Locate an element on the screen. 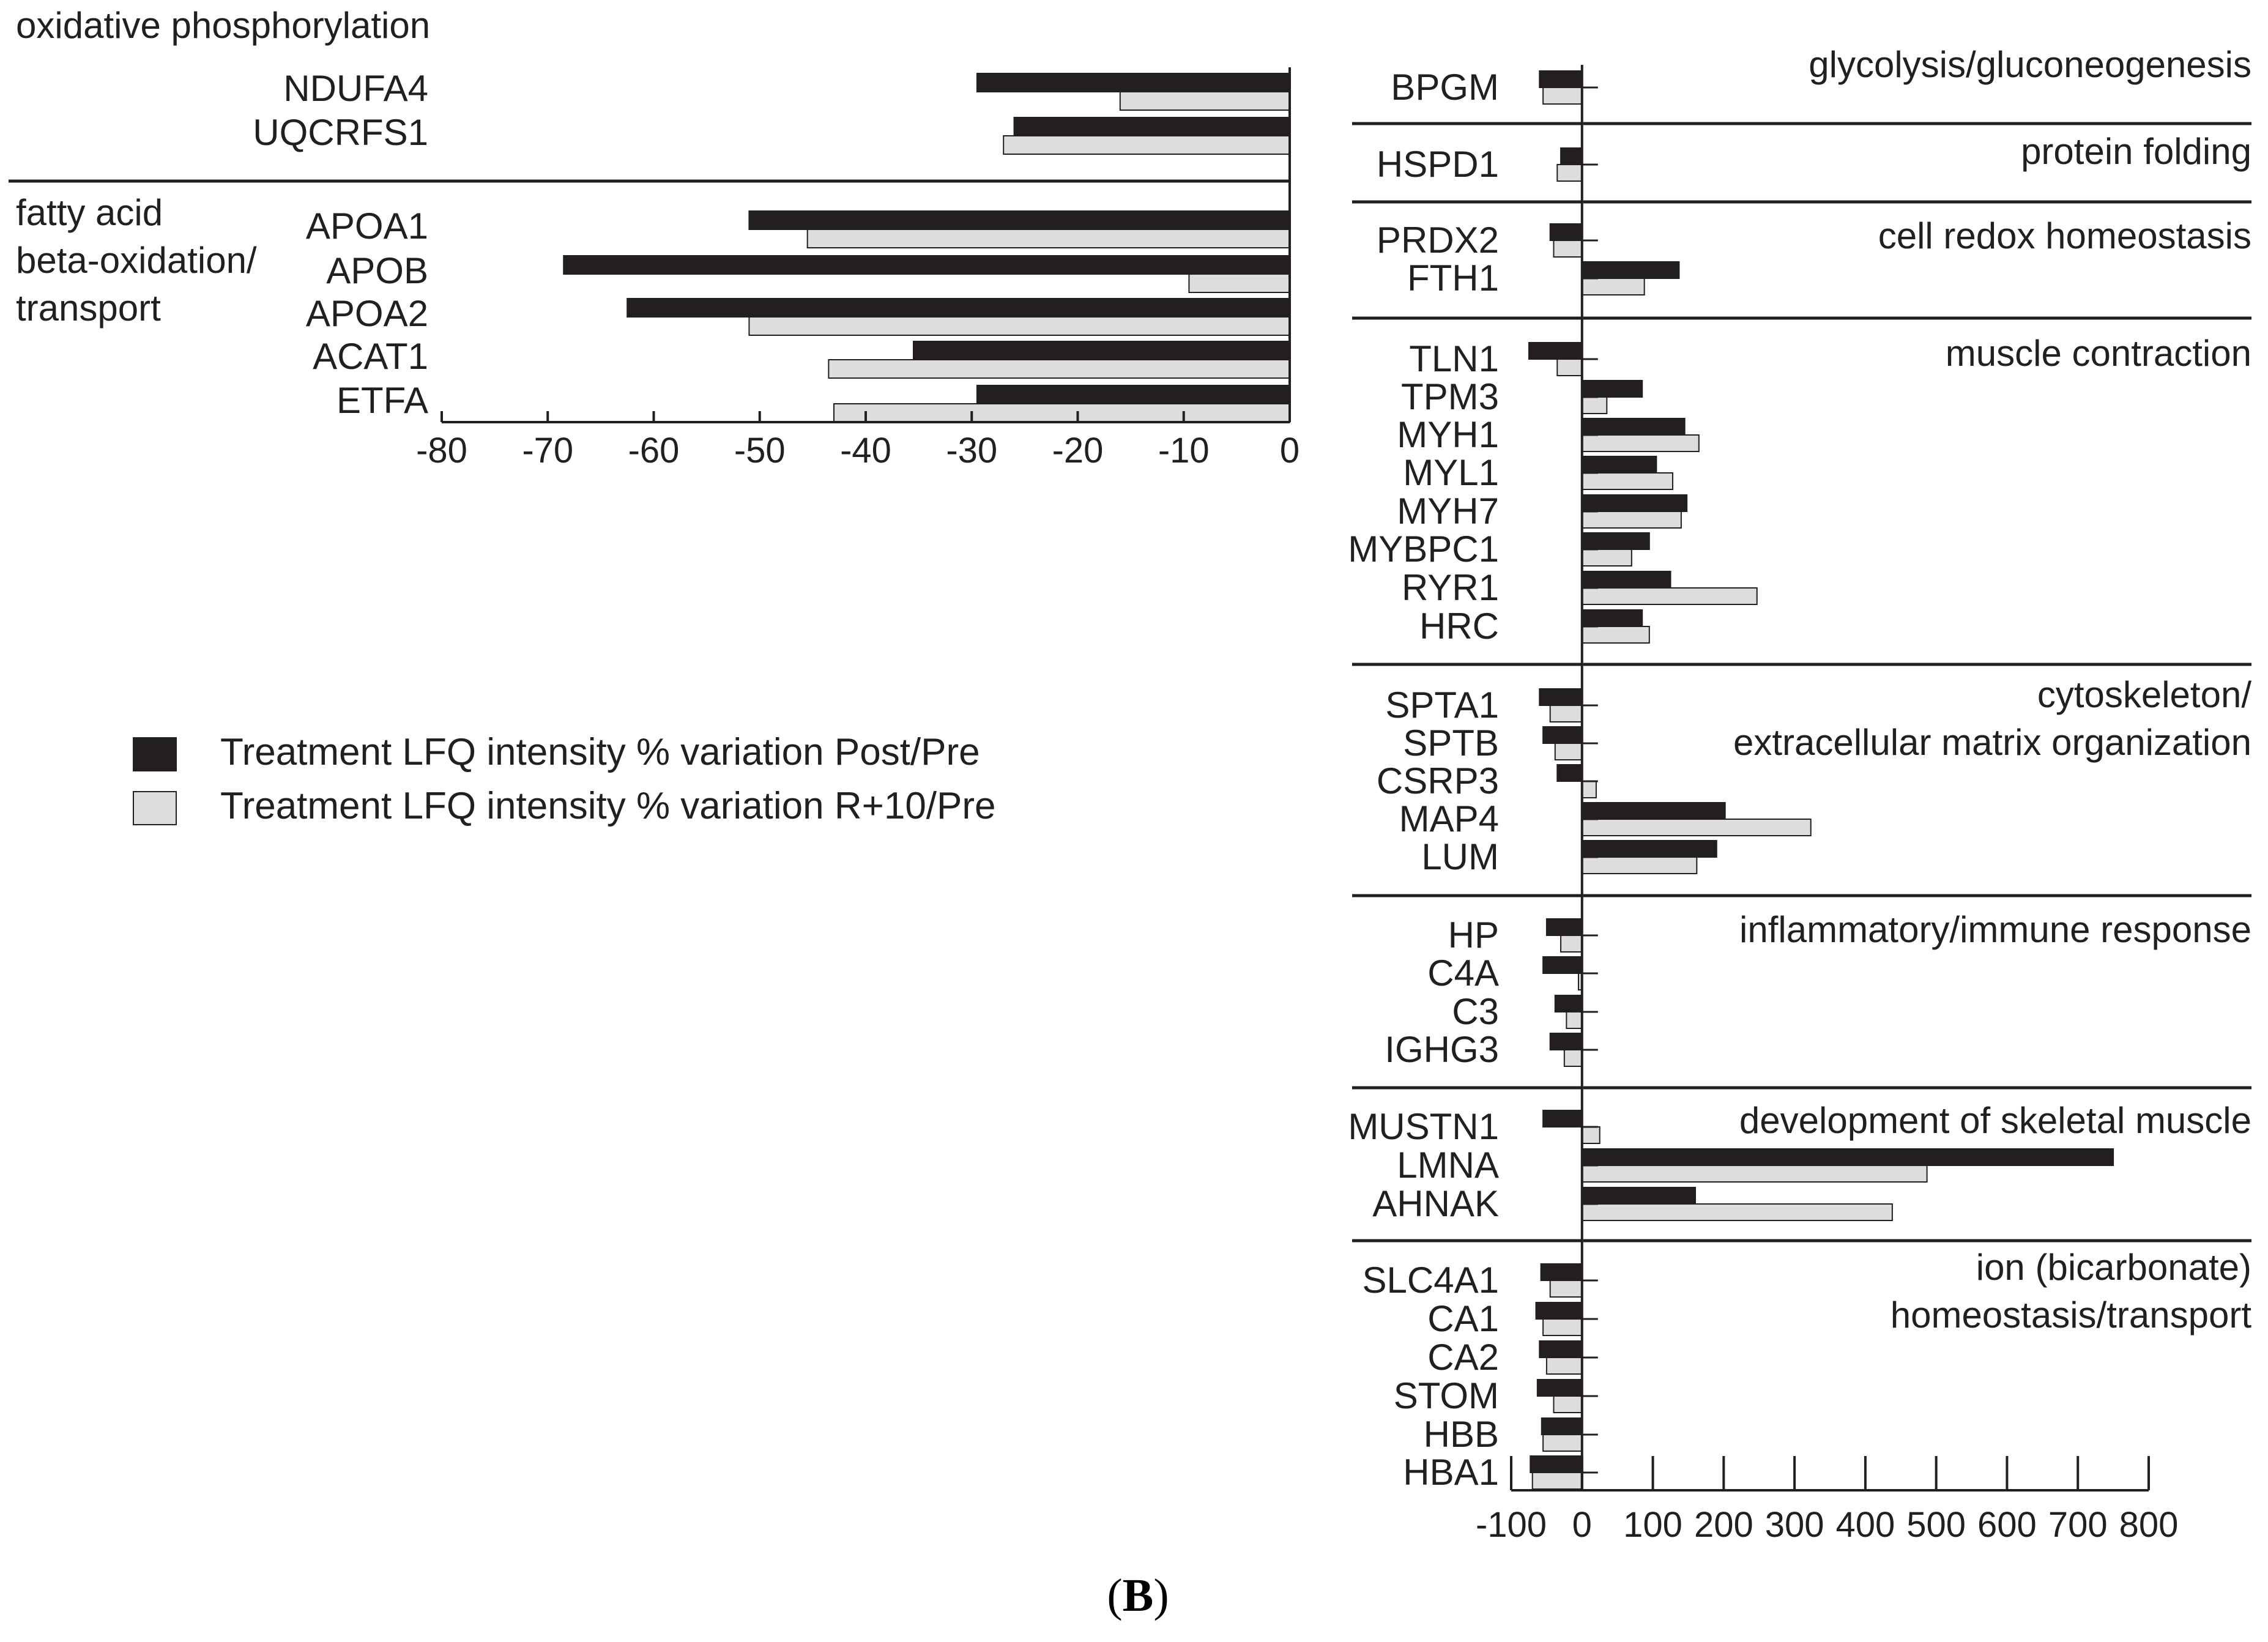  protein-label: PRDX2 is located at coordinates (1438, 240).